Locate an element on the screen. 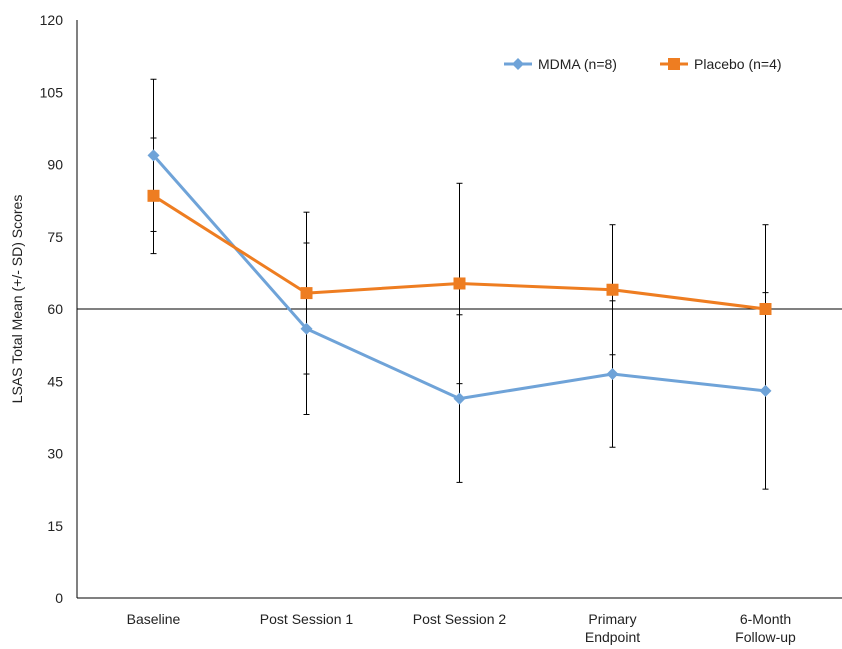 The height and width of the screenshot is (649, 842). y-tick-label: 105 is located at coordinates (52, 92).